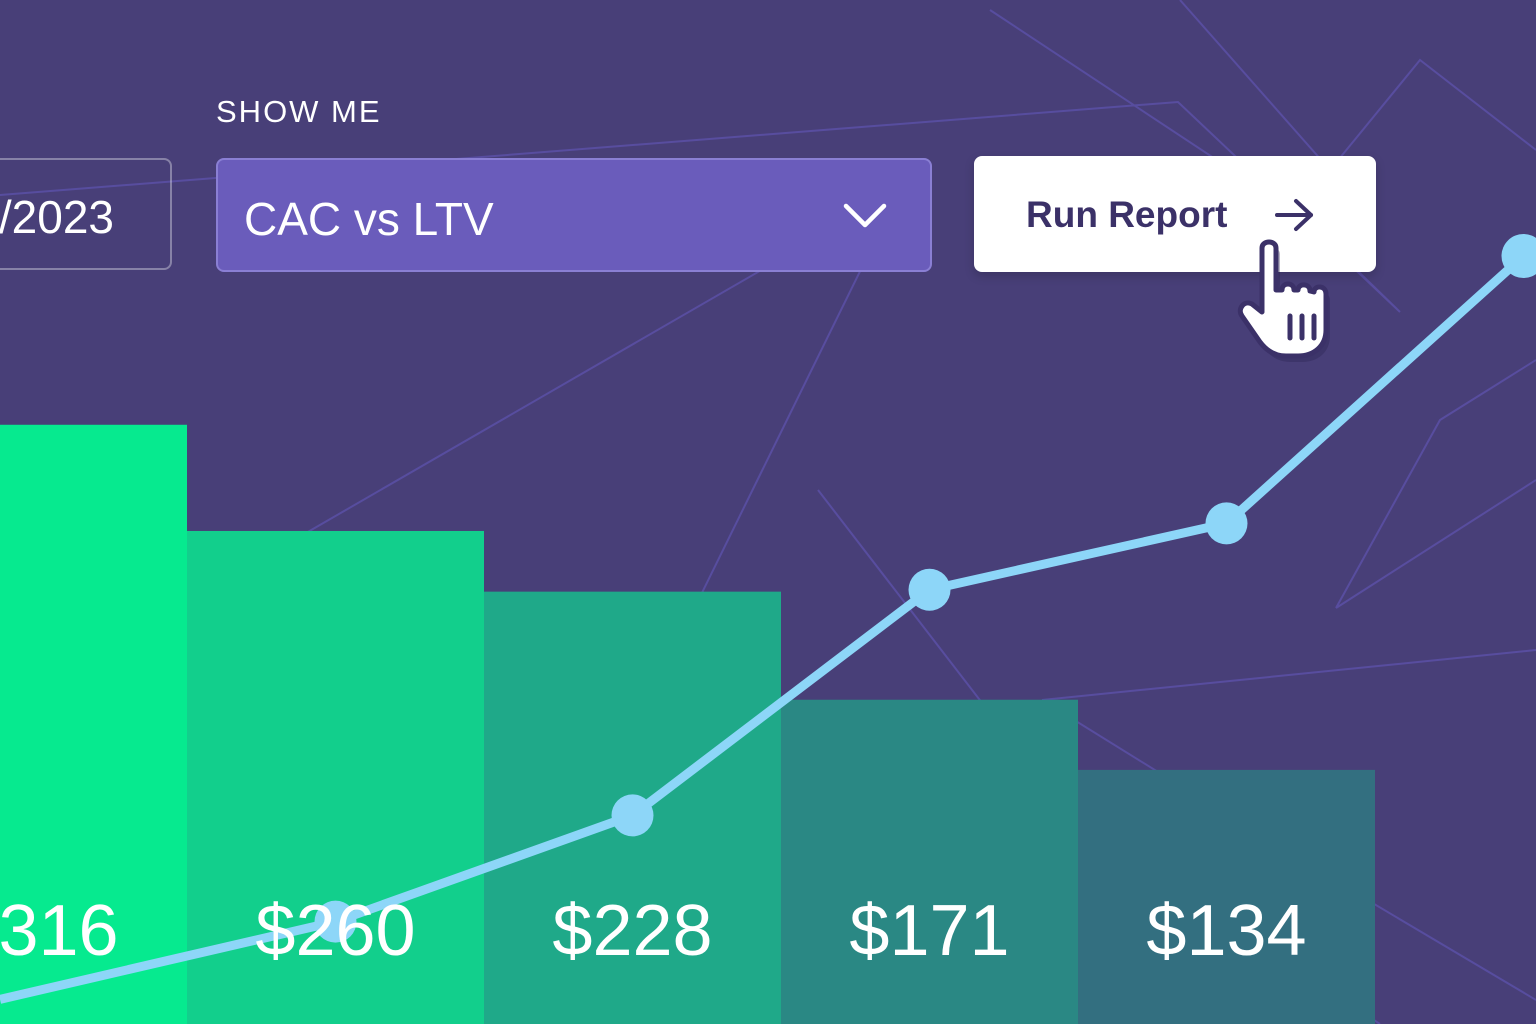  Describe the element at coordinates (1283, 300) in the screenshot. I see `hand-cursor-icon` at that location.